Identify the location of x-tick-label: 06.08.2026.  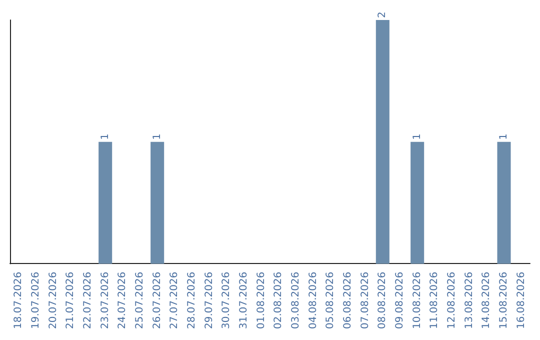
(348, 301).